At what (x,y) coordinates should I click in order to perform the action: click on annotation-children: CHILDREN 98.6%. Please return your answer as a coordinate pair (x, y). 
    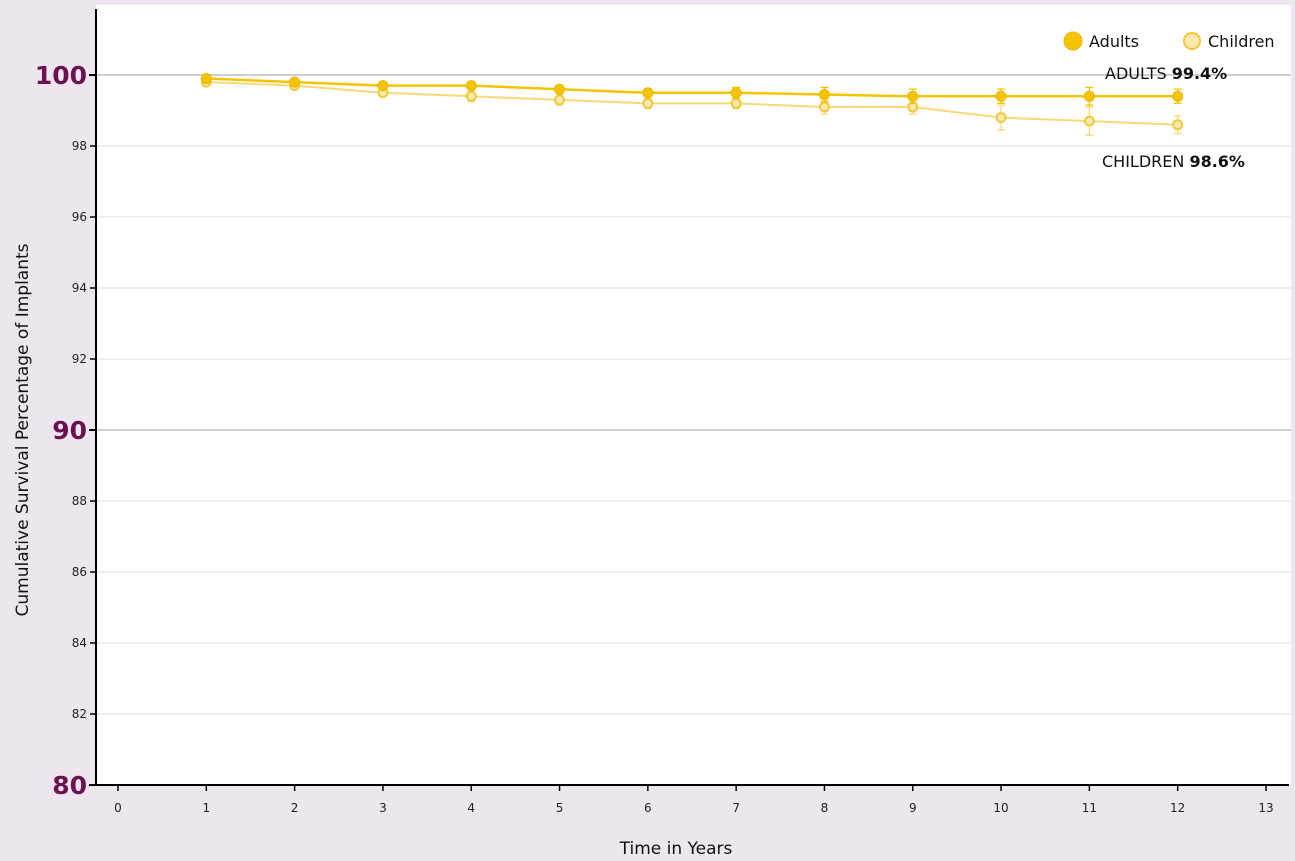
    Looking at the image, I should click on (1173, 161).